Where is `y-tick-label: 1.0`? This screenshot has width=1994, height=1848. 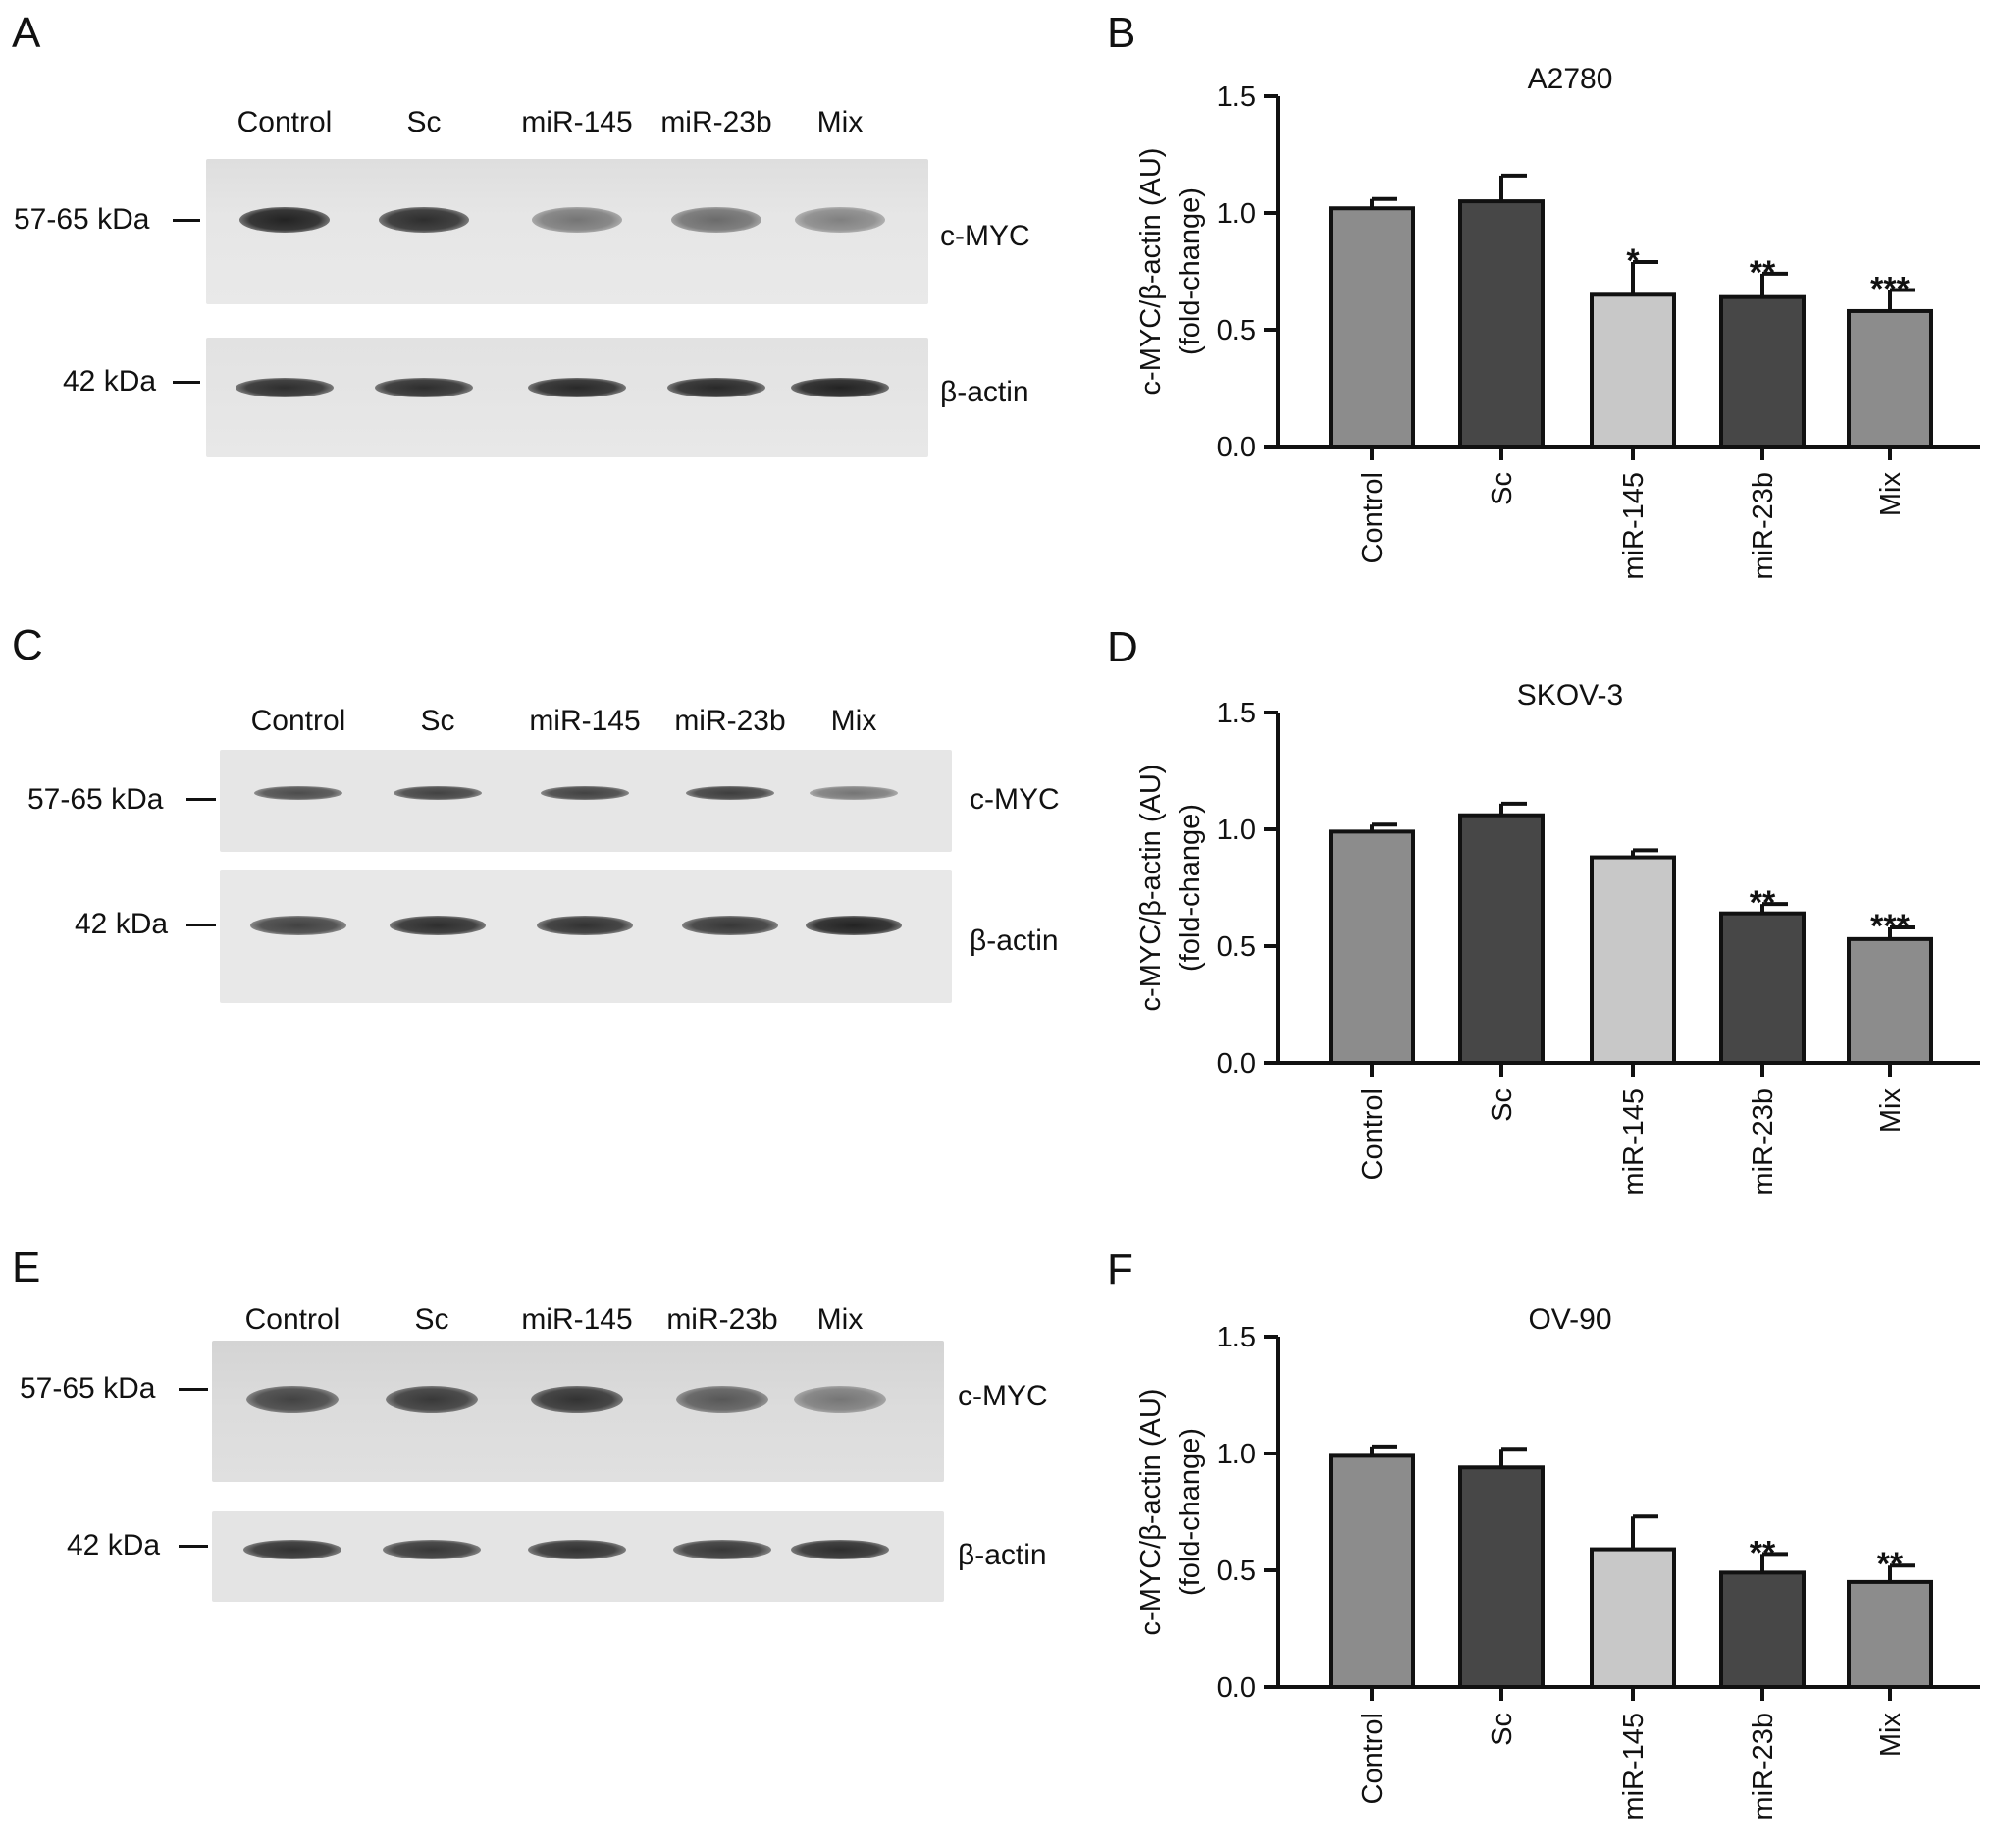 y-tick-label: 1.0 is located at coordinates (1236, 214).